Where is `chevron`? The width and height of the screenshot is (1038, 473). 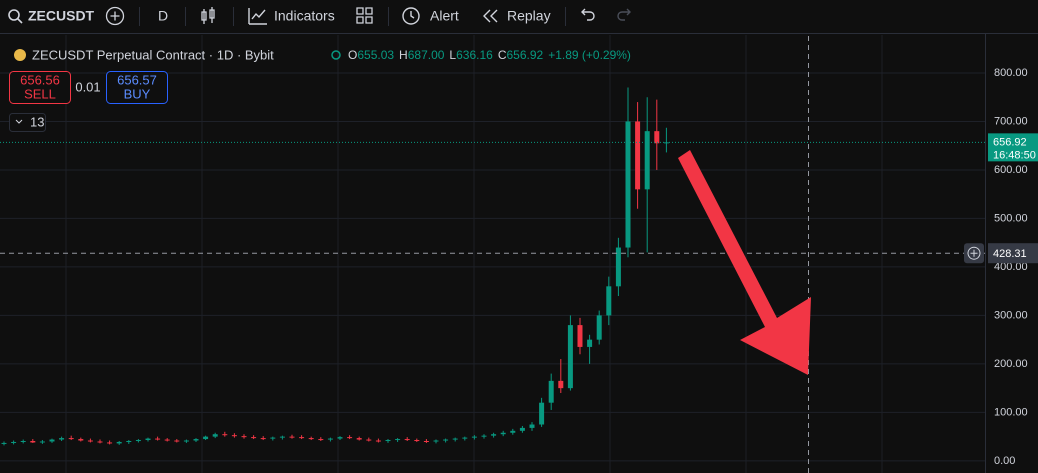 chevron is located at coordinates (19, 121).